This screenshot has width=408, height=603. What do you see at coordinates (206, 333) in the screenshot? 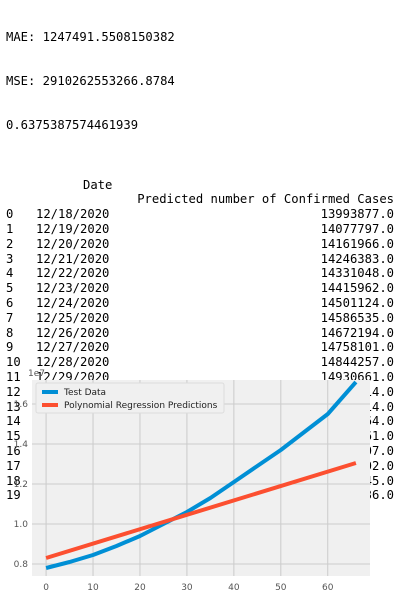
I see `table-row: 8 12/26/2020 14672194.0` at bounding box center [206, 333].